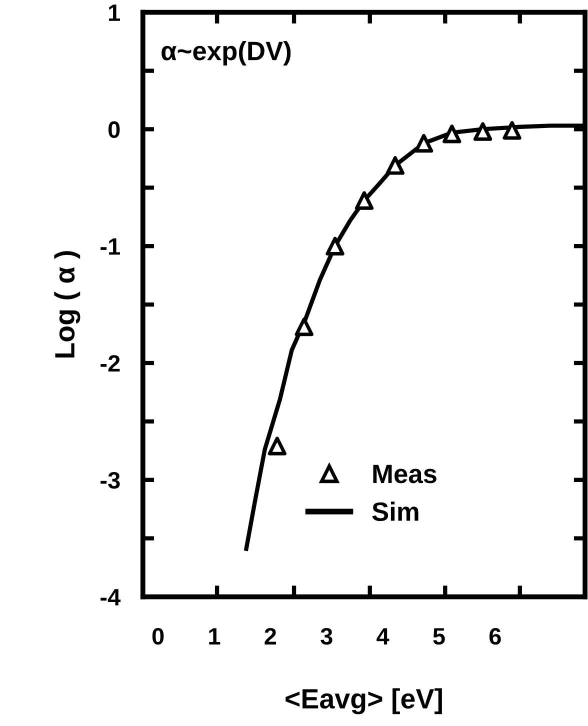 The width and height of the screenshot is (588, 726). What do you see at coordinates (158, 636) in the screenshot?
I see `x-tick-label: 0` at bounding box center [158, 636].